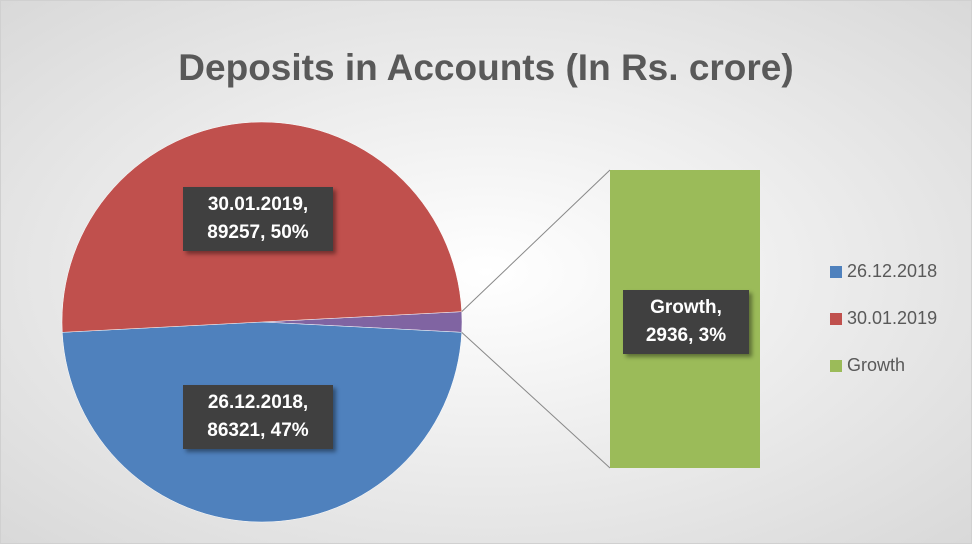 The width and height of the screenshot is (972, 544). Describe the element at coordinates (686, 322) in the screenshot. I see `data-label: Growth, 2936, 3%` at that location.